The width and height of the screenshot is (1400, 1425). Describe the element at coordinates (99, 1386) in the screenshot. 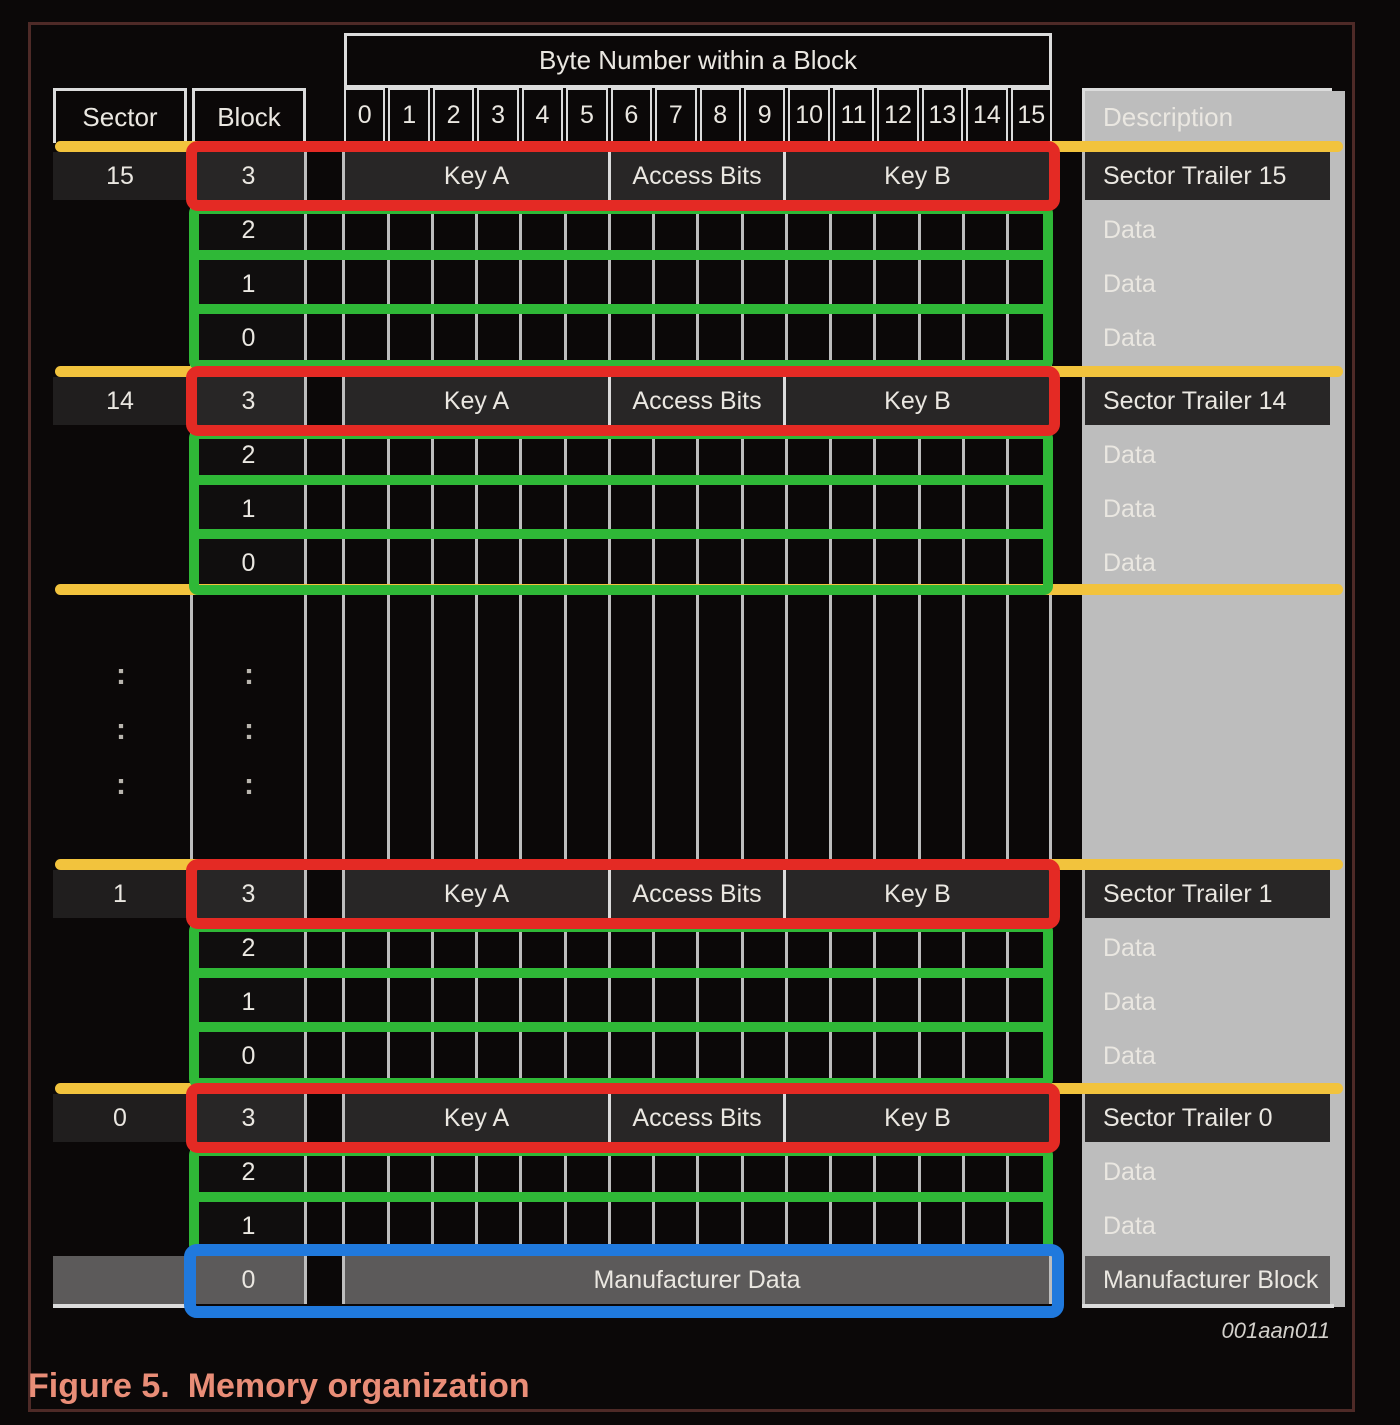

I see `figure-caption-label: Figure 5.` at that location.